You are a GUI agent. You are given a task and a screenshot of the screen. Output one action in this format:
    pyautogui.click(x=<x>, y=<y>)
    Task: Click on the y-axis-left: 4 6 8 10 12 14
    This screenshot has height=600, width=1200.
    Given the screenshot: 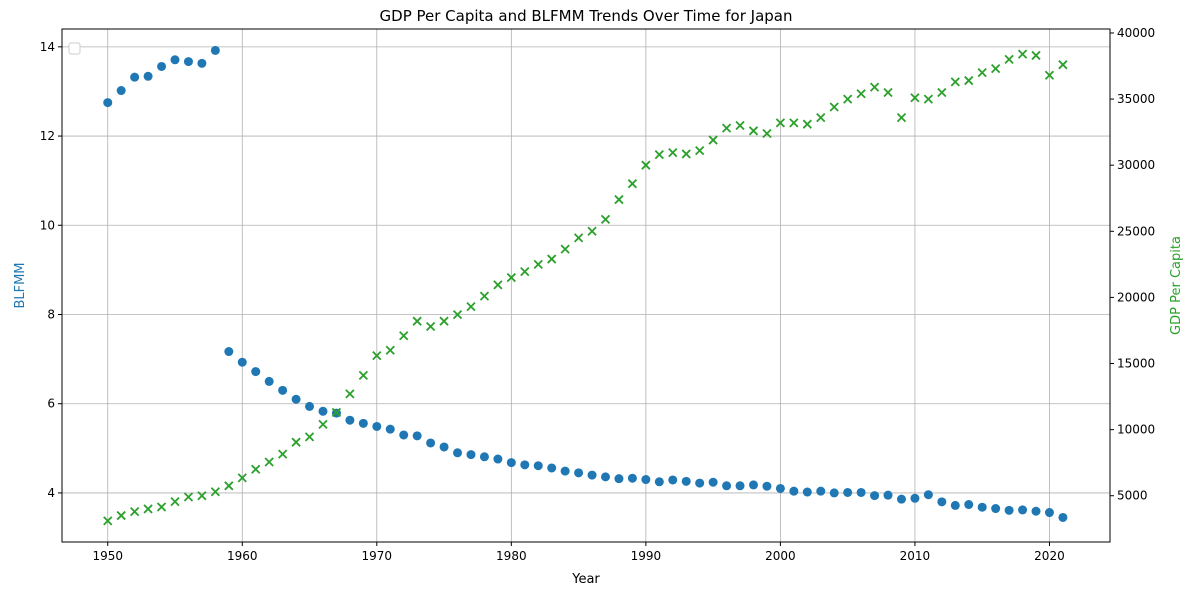 What is the action you would take?
    pyautogui.click(x=51, y=270)
    